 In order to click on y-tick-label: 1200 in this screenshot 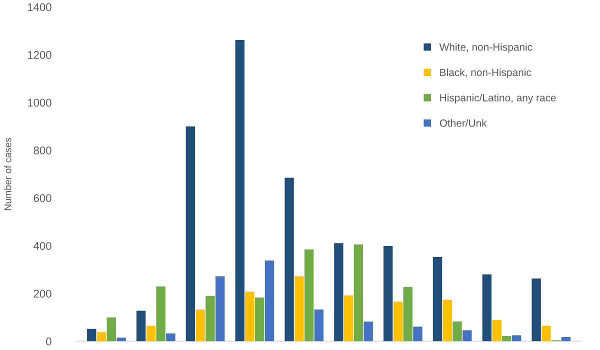, I will do `click(40, 55)`.